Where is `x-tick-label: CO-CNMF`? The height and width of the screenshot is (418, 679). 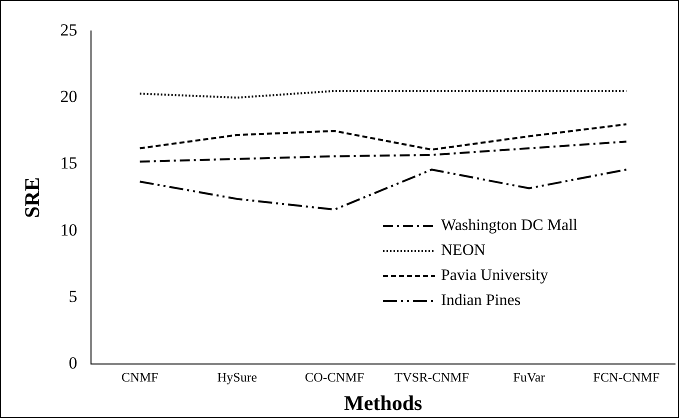 x-tick-label: CO-CNMF is located at coordinates (334, 376).